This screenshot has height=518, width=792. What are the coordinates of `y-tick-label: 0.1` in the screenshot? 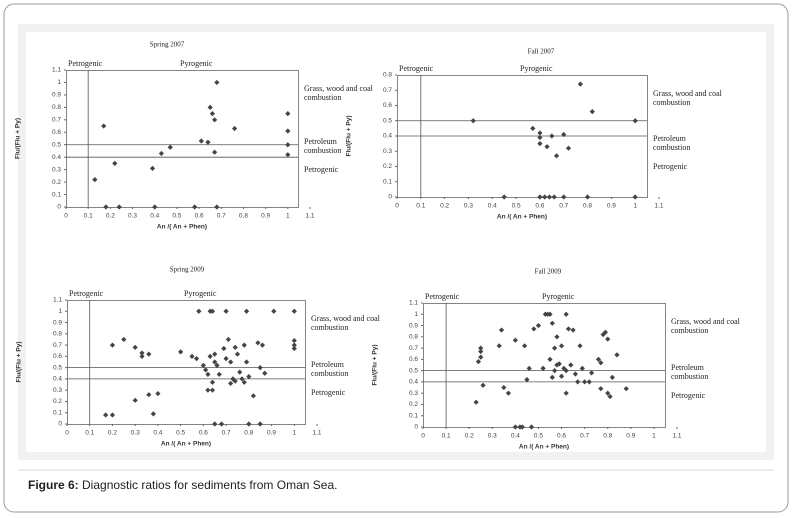 It's located at (413, 415).